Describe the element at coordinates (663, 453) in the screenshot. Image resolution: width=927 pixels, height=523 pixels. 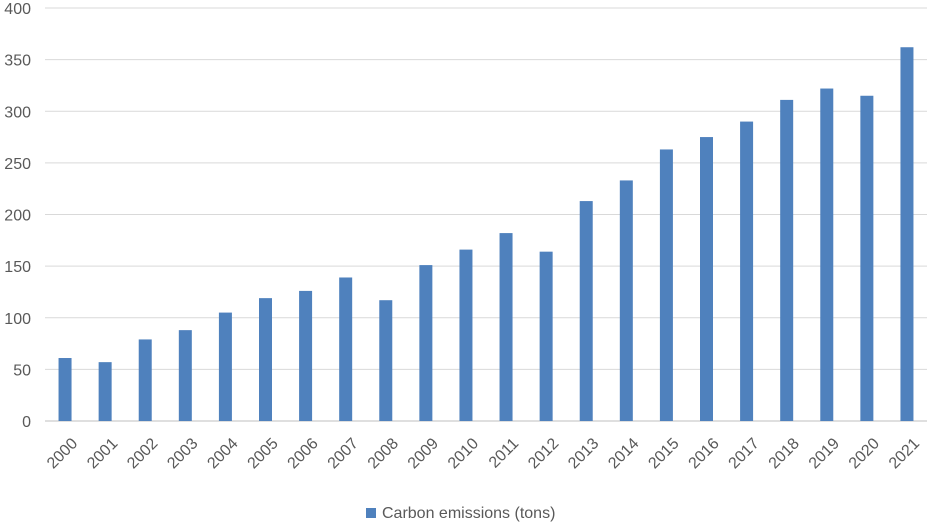
I see `x-tick-label: 2015` at that location.